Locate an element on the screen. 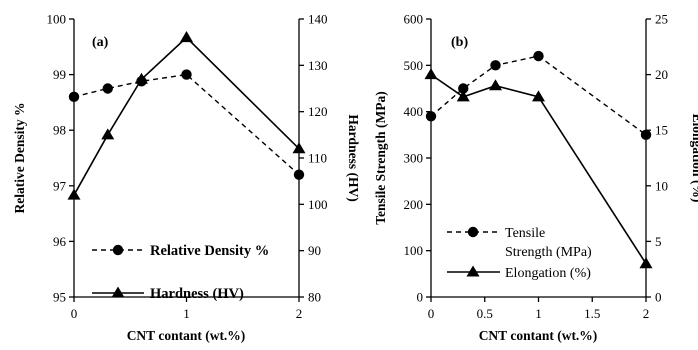  y-right-tick-label: 90 is located at coordinates (314, 250).